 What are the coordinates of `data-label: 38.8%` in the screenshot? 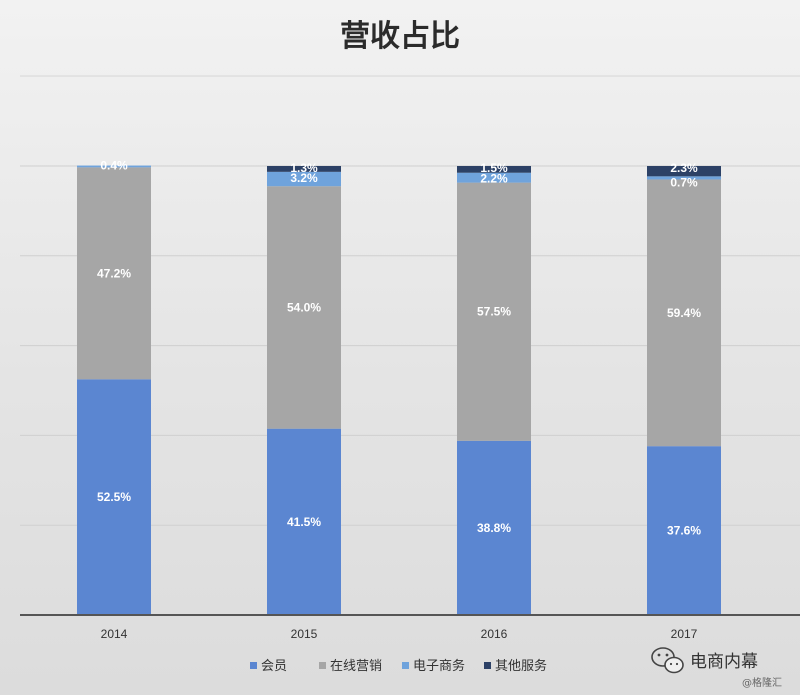 It's located at (494, 528).